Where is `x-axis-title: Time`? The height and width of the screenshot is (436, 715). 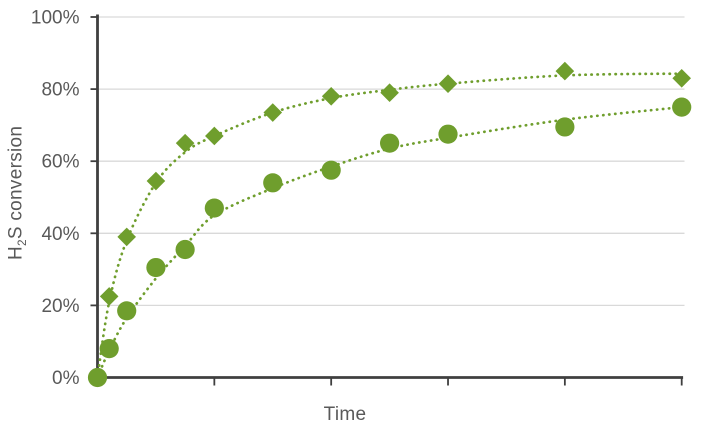 x-axis-title: Time is located at coordinates (345, 414).